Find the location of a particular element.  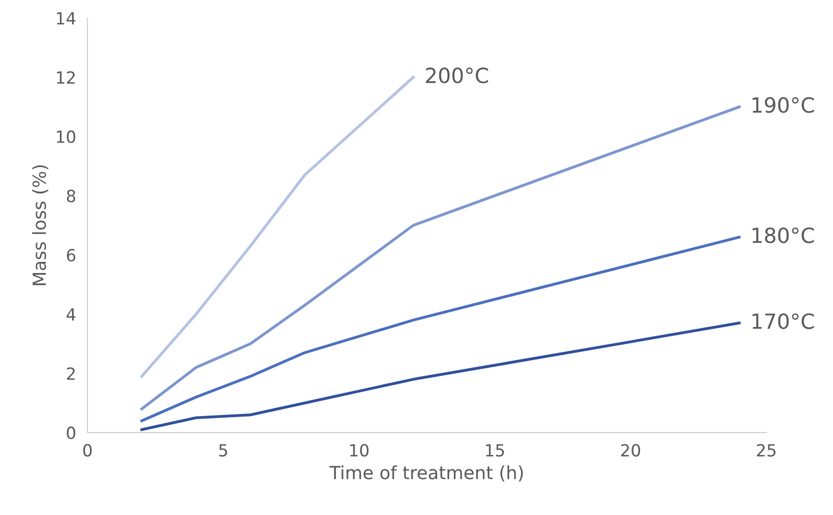

y-tick-label: 12 is located at coordinates (65, 77).